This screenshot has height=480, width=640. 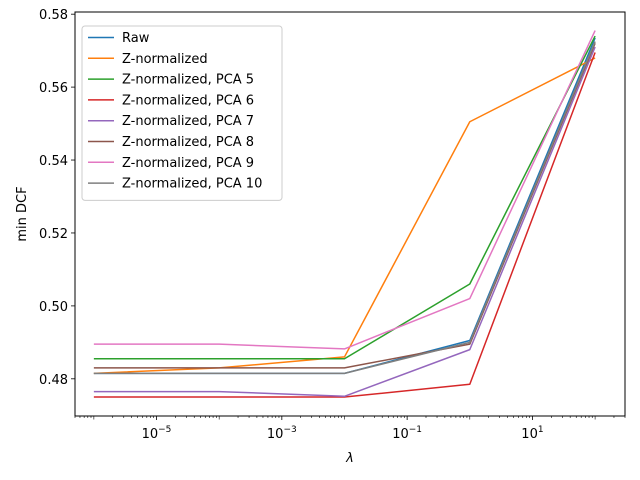 I want to click on x-tick-label: 10⁻⁵, so click(x=157, y=433).